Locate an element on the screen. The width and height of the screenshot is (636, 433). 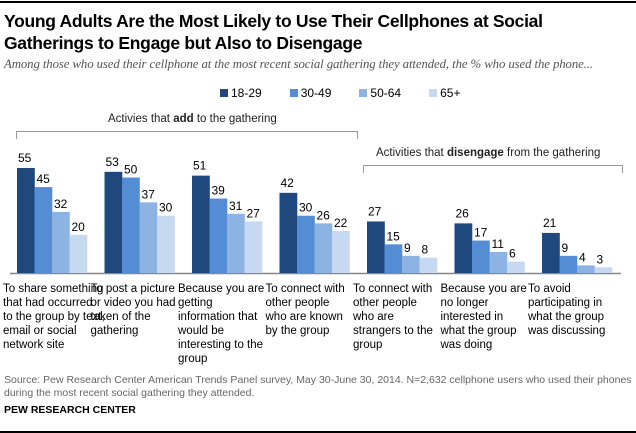
data-label: 45 is located at coordinates (44, 179).